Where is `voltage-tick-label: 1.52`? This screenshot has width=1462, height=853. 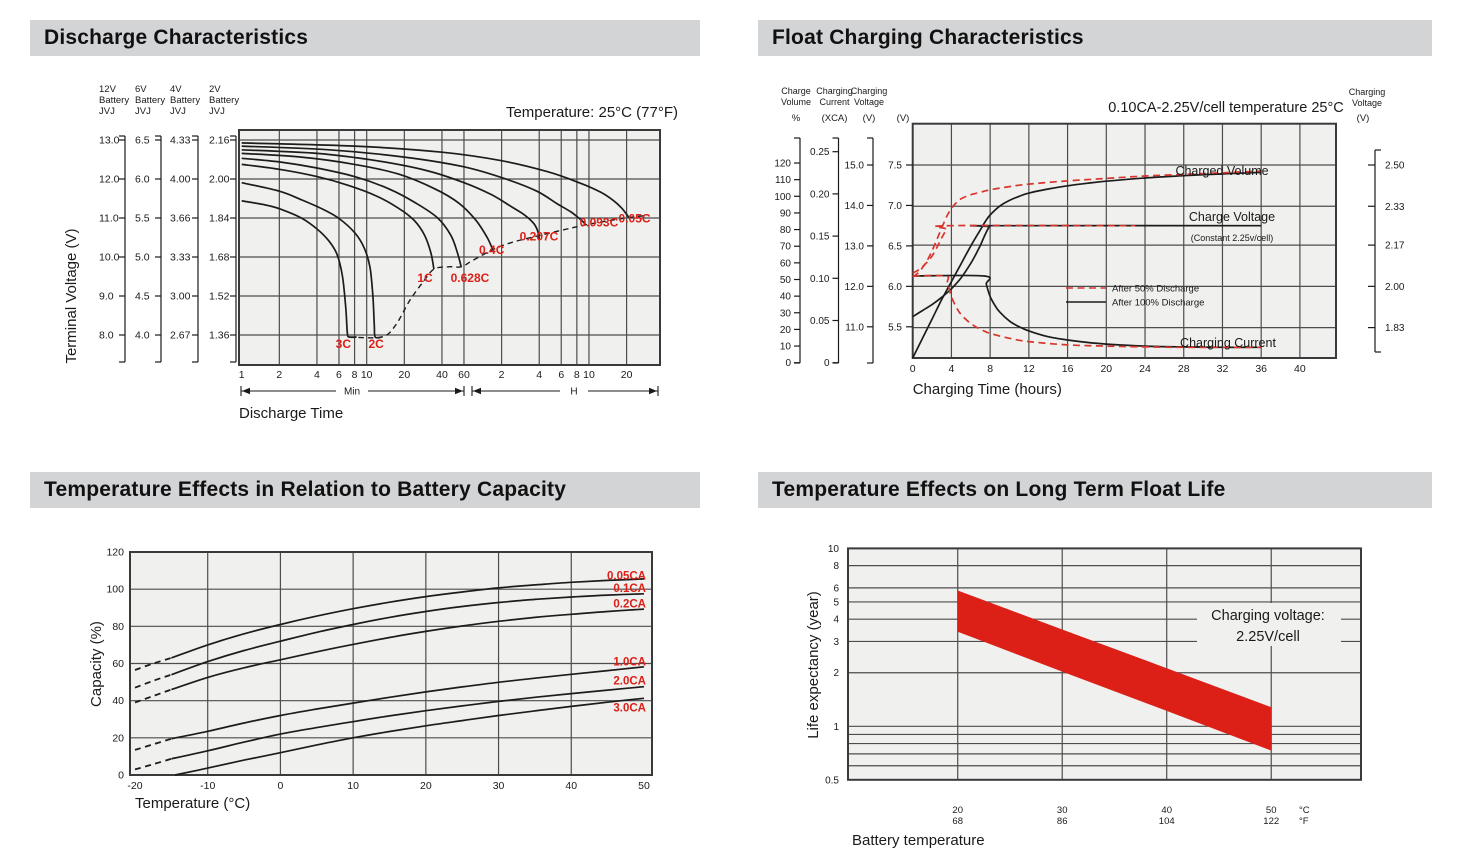 voltage-tick-label: 1.52 is located at coordinates (219, 297).